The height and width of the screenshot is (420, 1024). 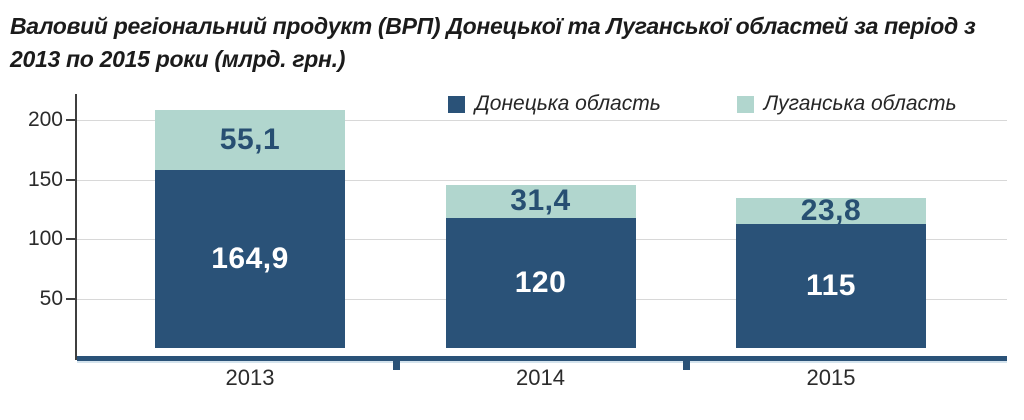 What do you see at coordinates (745, 104) in the screenshot?
I see `luhansk-swatch-icon` at bounding box center [745, 104].